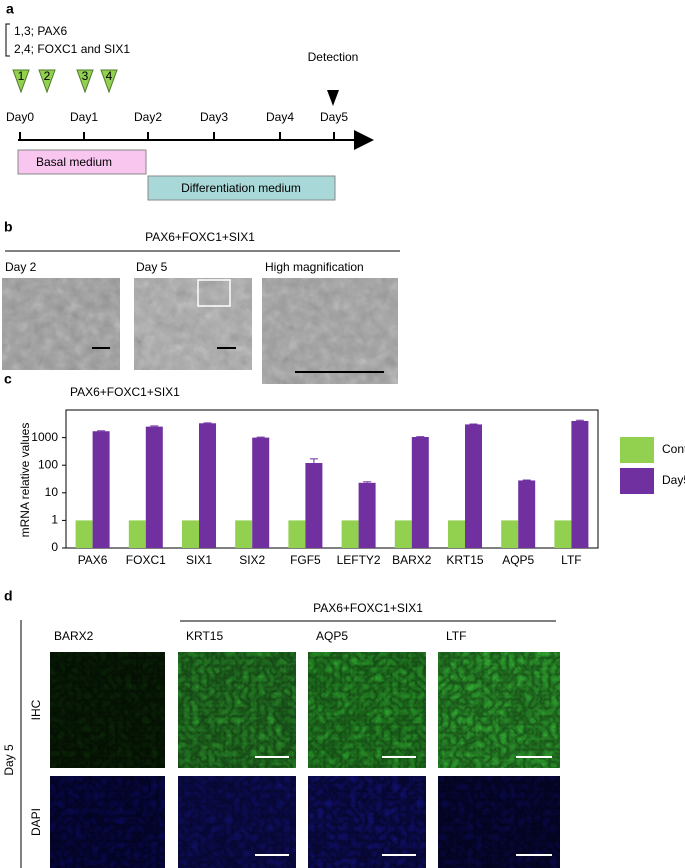 The image size is (685, 868). What do you see at coordinates (85, 76) in the screenshot?
I see `marker-label: 3` at bounding box center [85, 76].